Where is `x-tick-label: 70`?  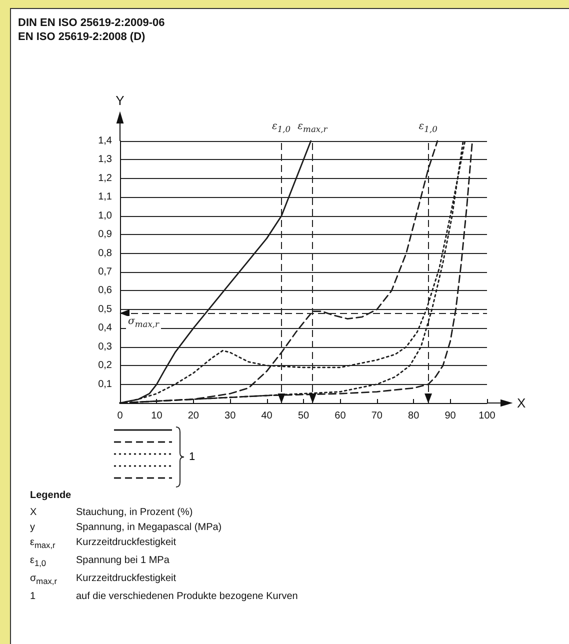 x-tick-label: 70 is located at coordinates (377, 416).